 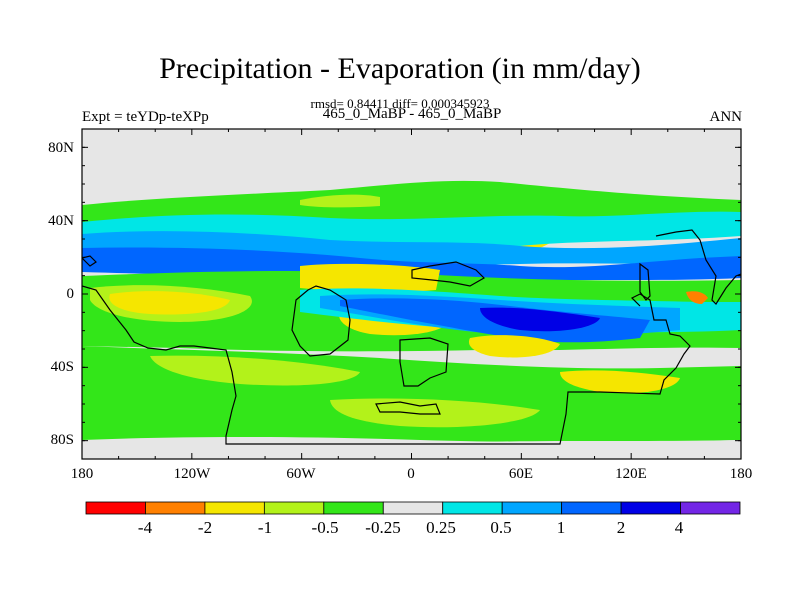 What do you see at coordinates (340, 201) in the screenshot?
I see `field-lightgreen-north` at bounding box center [340, 201].